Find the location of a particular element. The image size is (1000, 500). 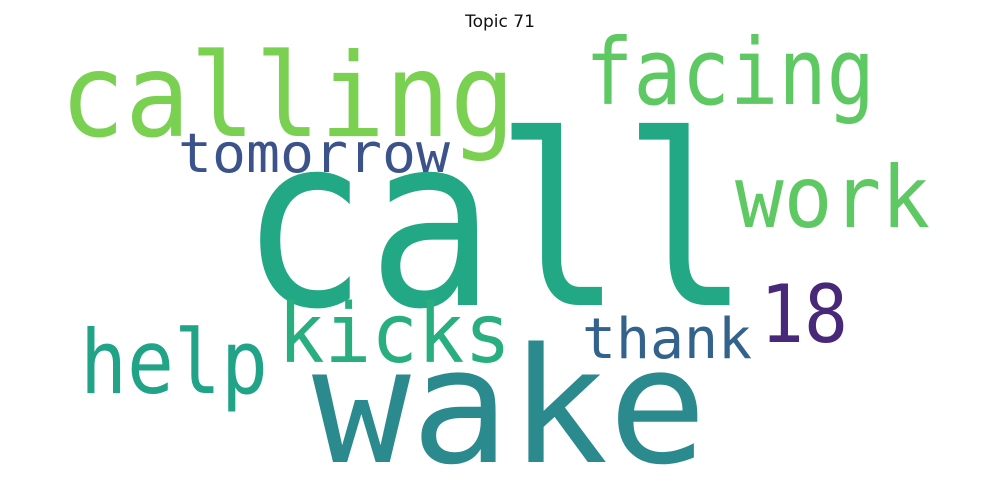

word-18: 18 is located at coordinates (804, 314).